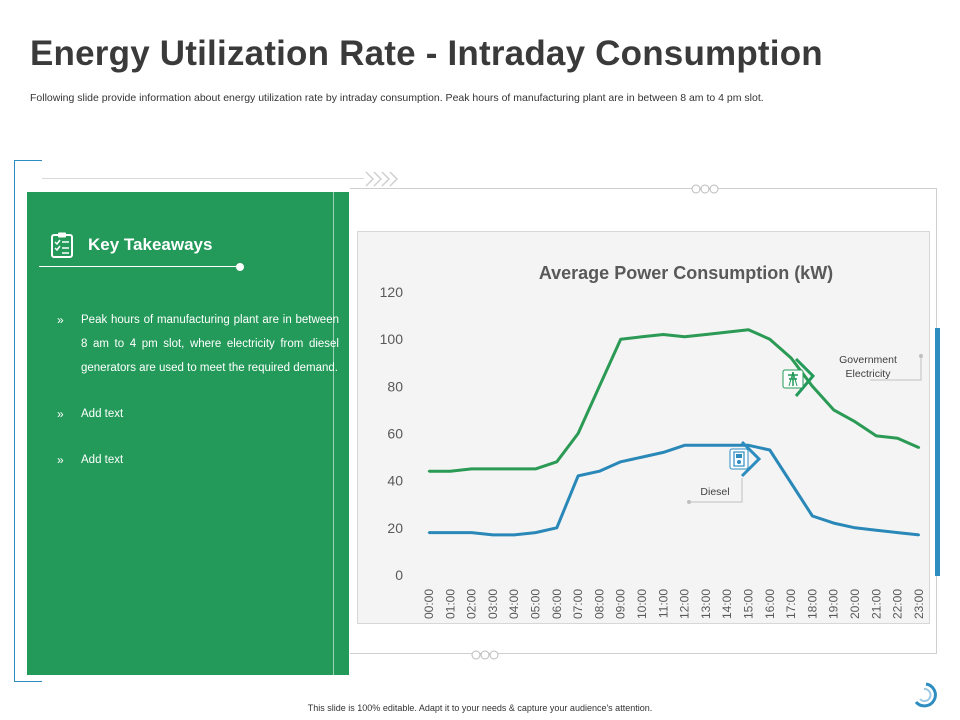  What do you see at coordinates (472, 604) in the screenshot?
I see `x-tick-label: 02:00` at bounding box center [472, 604].